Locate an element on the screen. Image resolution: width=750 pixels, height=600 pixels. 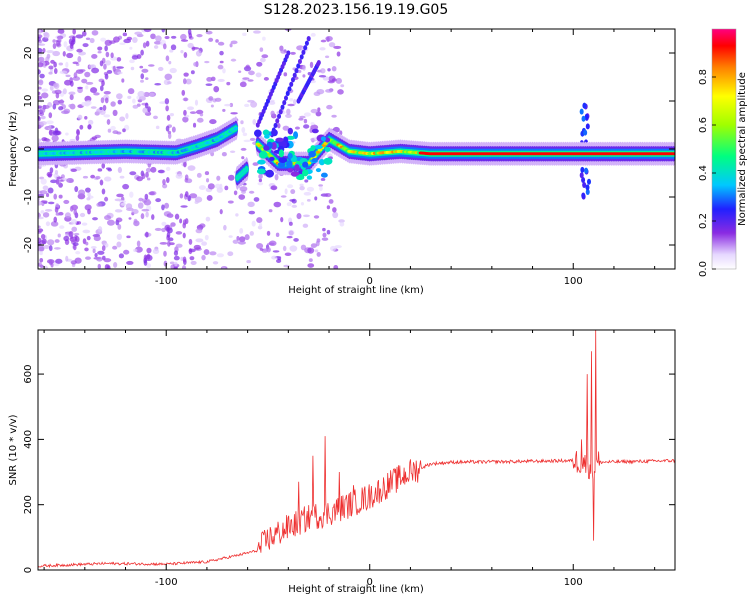
colorbar-frame is located at coordinates (724, 149).